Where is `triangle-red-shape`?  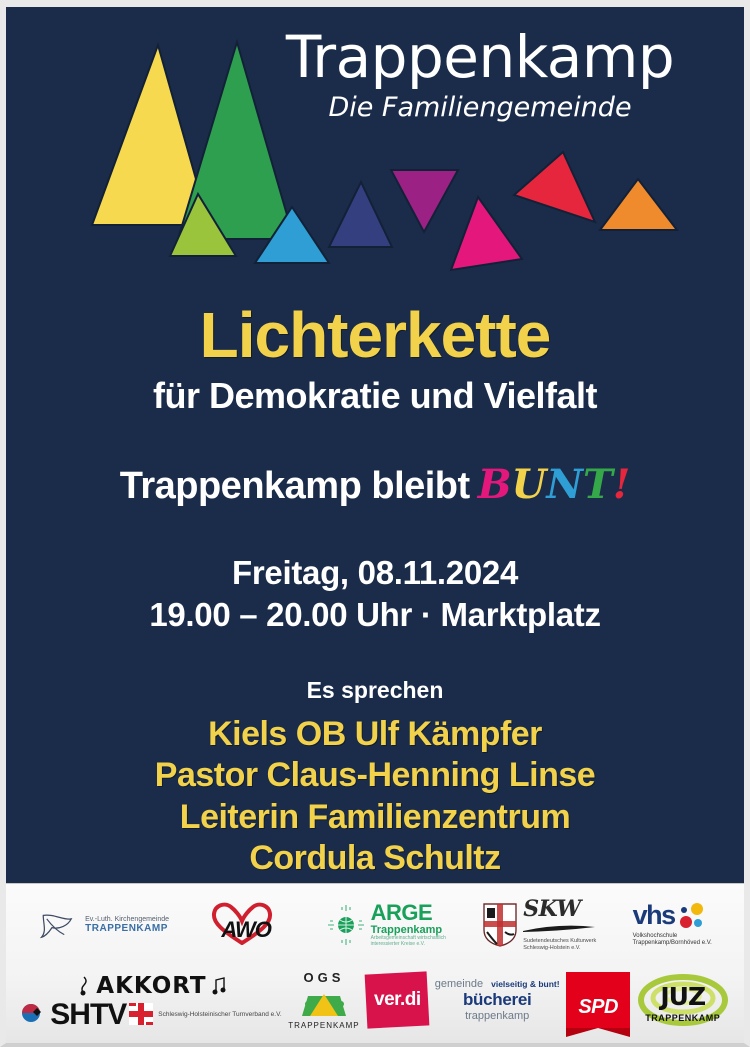 triangle-red-shape is located at coordinates (554, 187).